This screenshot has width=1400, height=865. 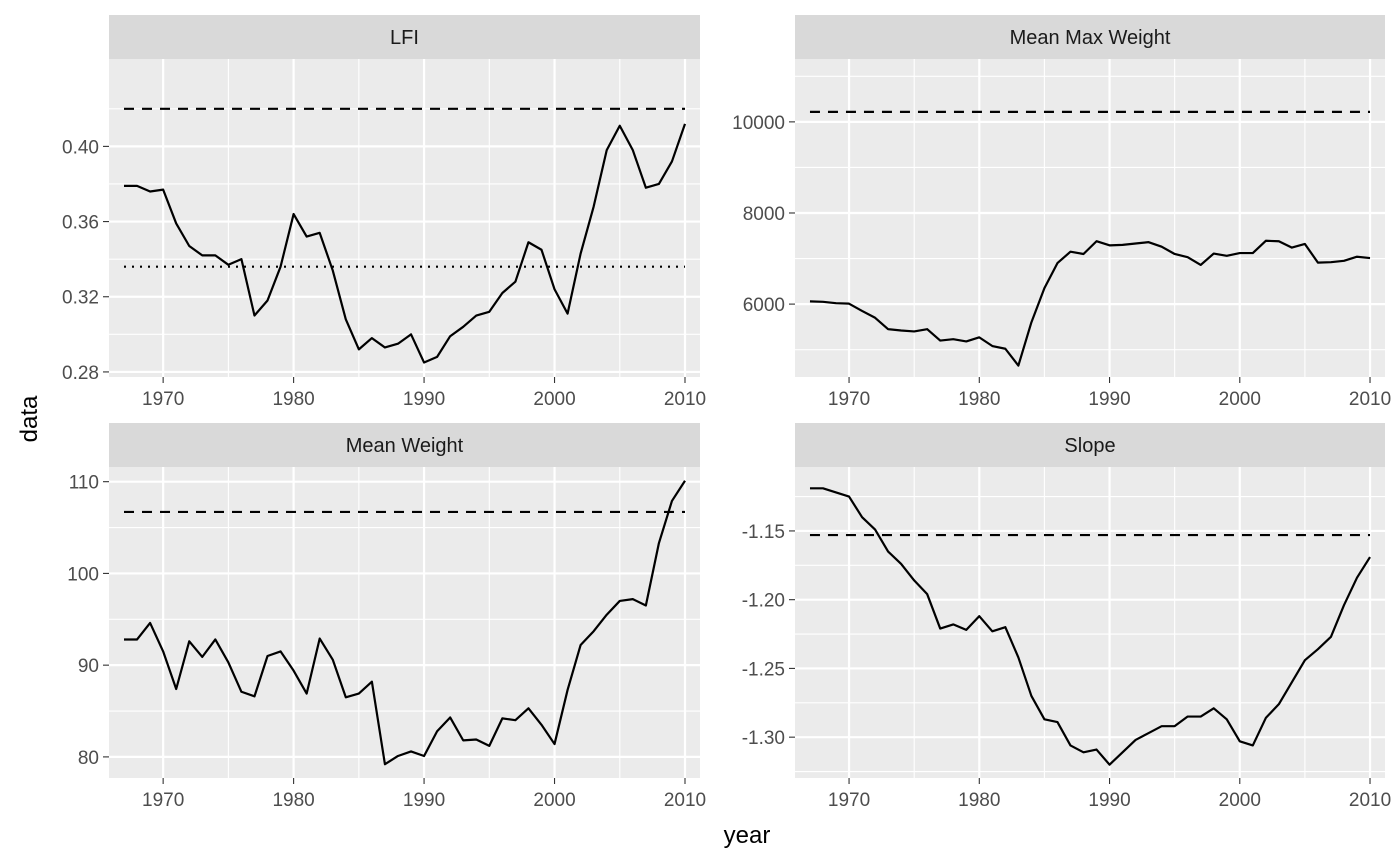 What do you see at coordinates (84, 483) in the screenshot?
I see `y-tick-label: 110` at bounding box center [84, 483].